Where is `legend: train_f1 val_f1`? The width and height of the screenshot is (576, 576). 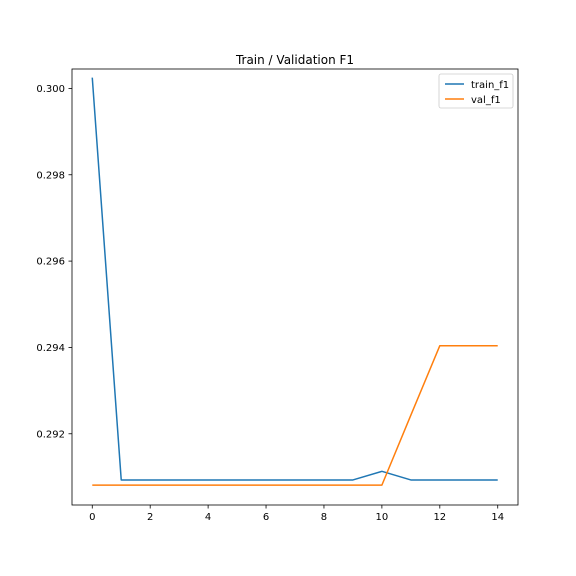 legend: train_f1 val_f1 is located at coordinates (476, 91).